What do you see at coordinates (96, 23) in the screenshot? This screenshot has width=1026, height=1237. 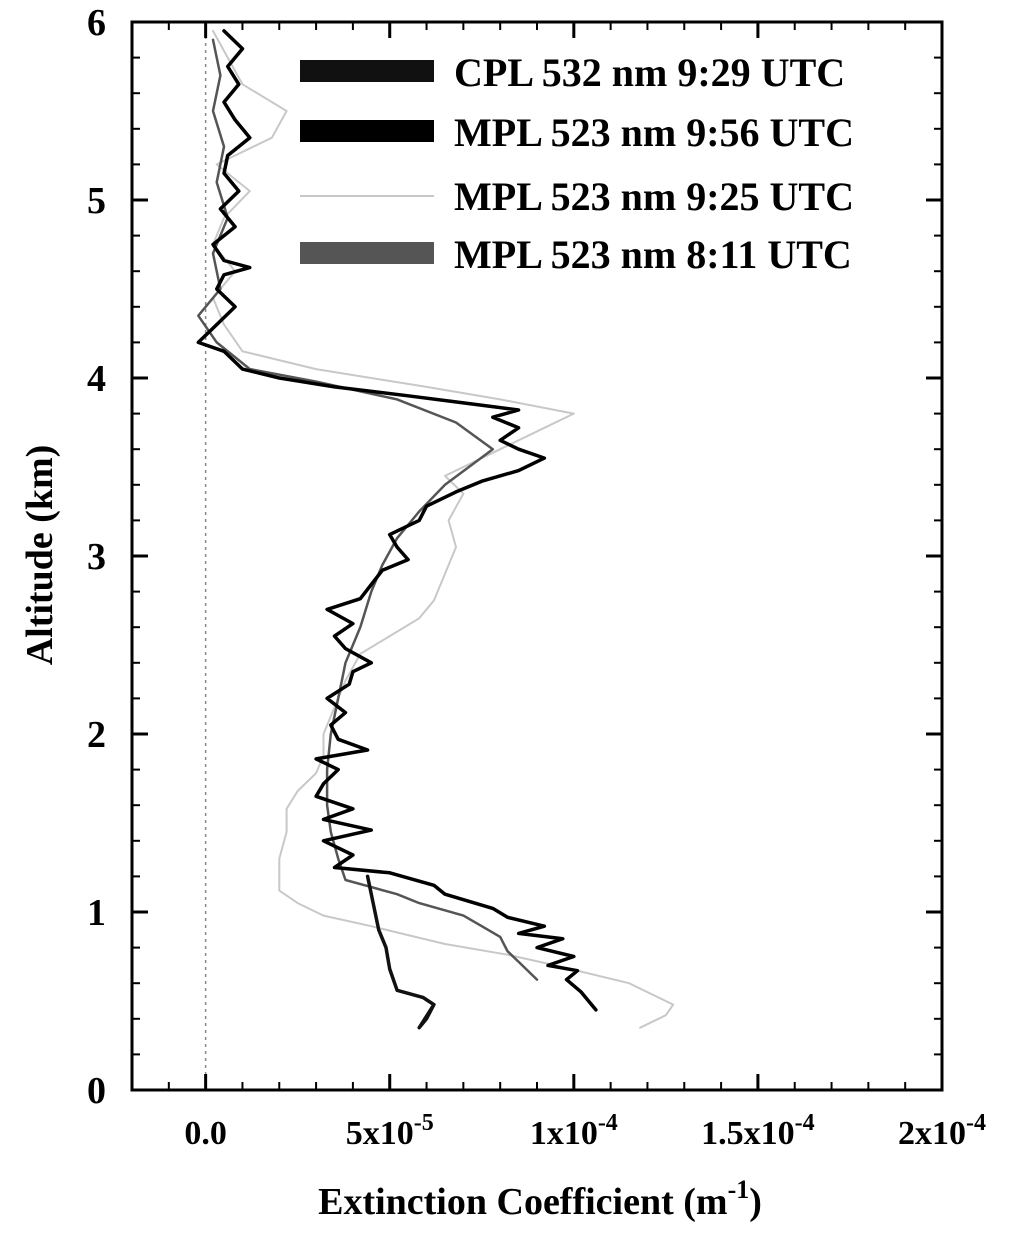 I see `y-tick-label: 6` at bounding box center [96, 23].